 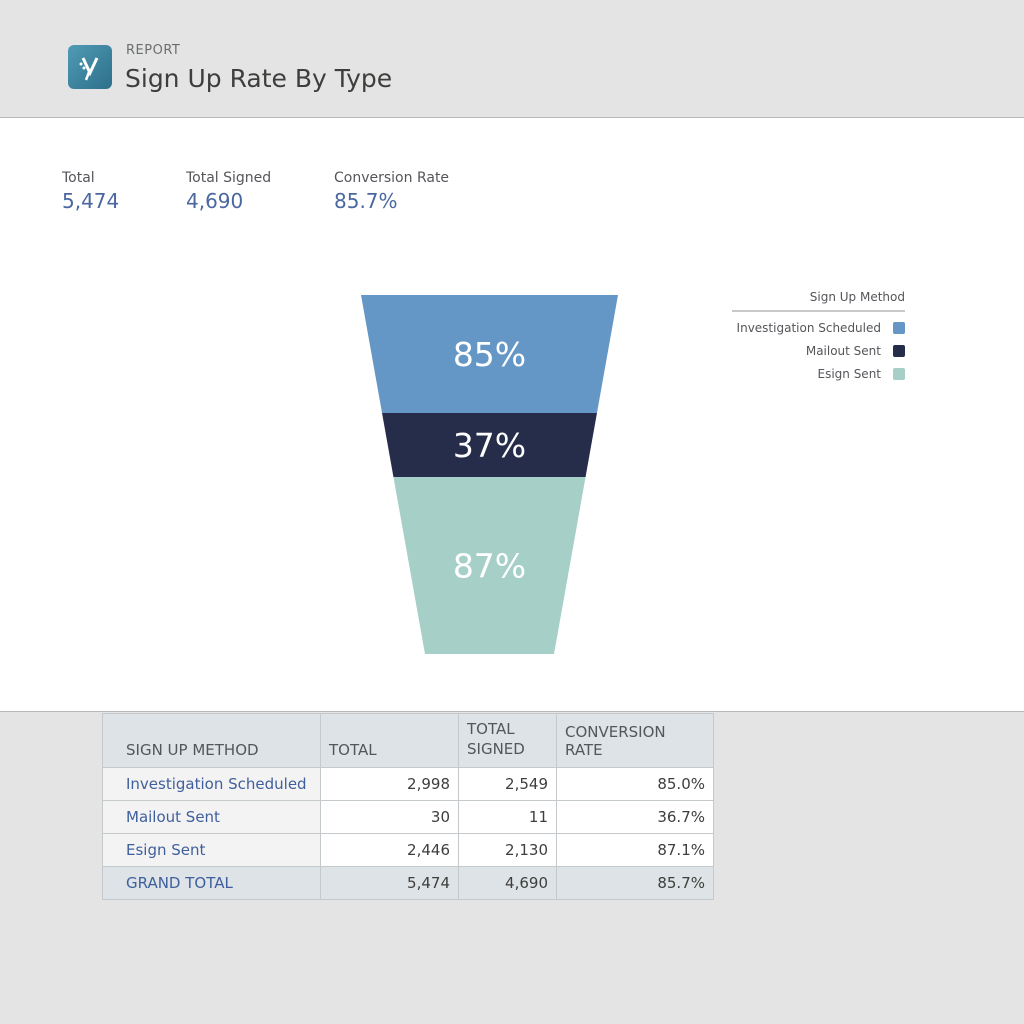 I want to click on kpi-total-signed: Total Signed 4,690, so click(x=228, y=191).